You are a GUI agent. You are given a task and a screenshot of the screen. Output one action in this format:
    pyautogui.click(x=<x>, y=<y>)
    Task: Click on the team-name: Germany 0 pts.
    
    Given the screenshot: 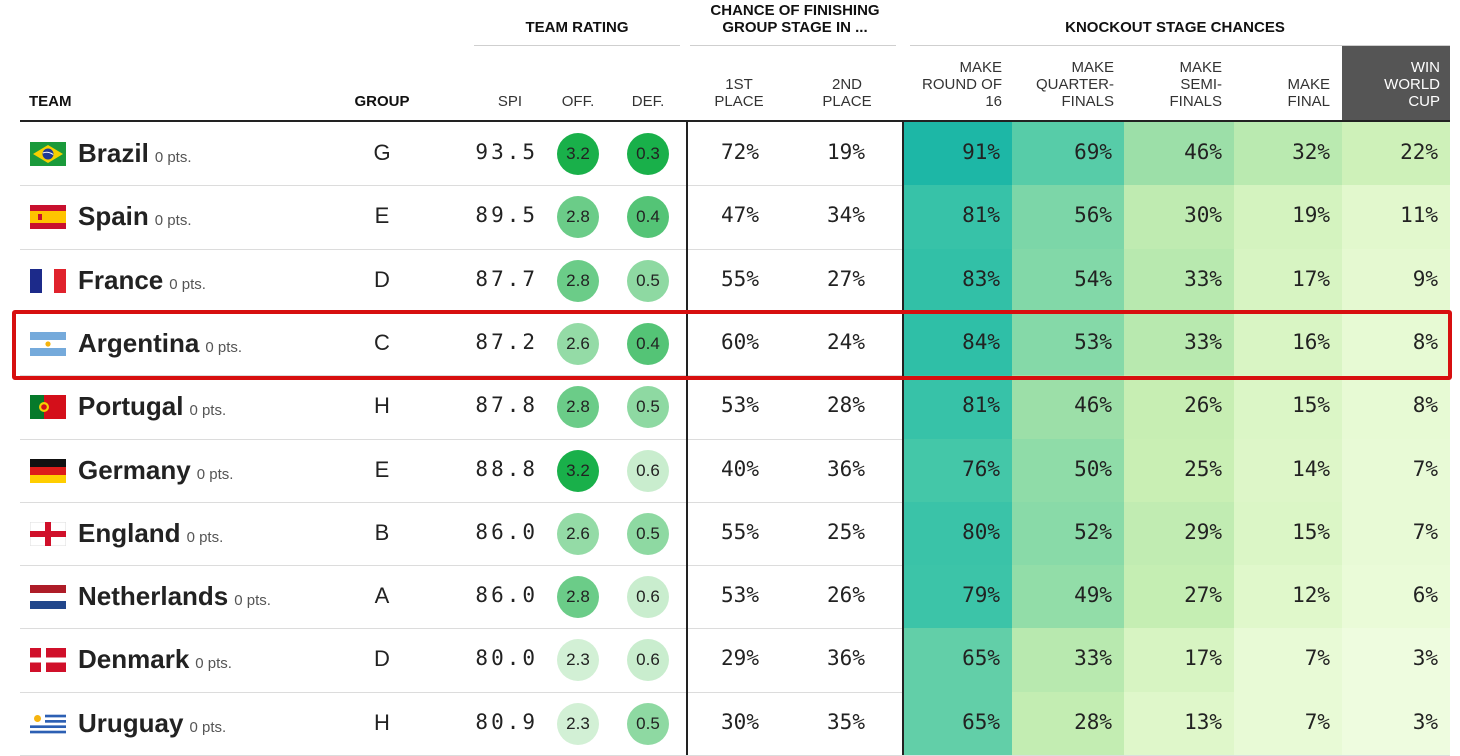 What is the action you would take?
    pyautogui.click(x=155, y=470)
    